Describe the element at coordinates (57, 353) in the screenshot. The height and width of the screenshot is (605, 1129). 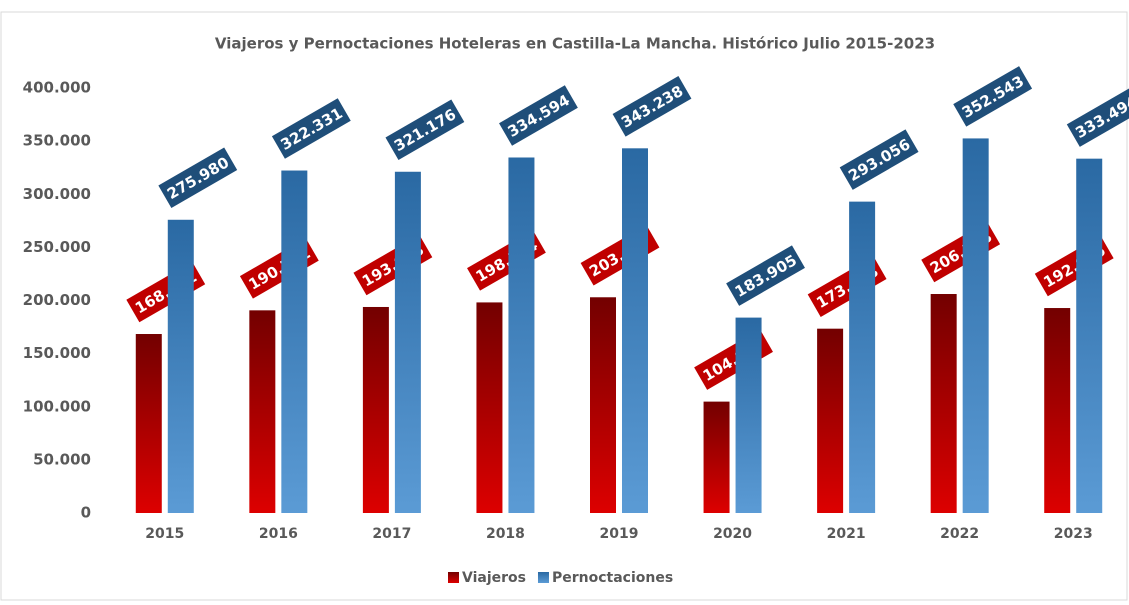
I see `y-tick-label: 150.000` at that location.